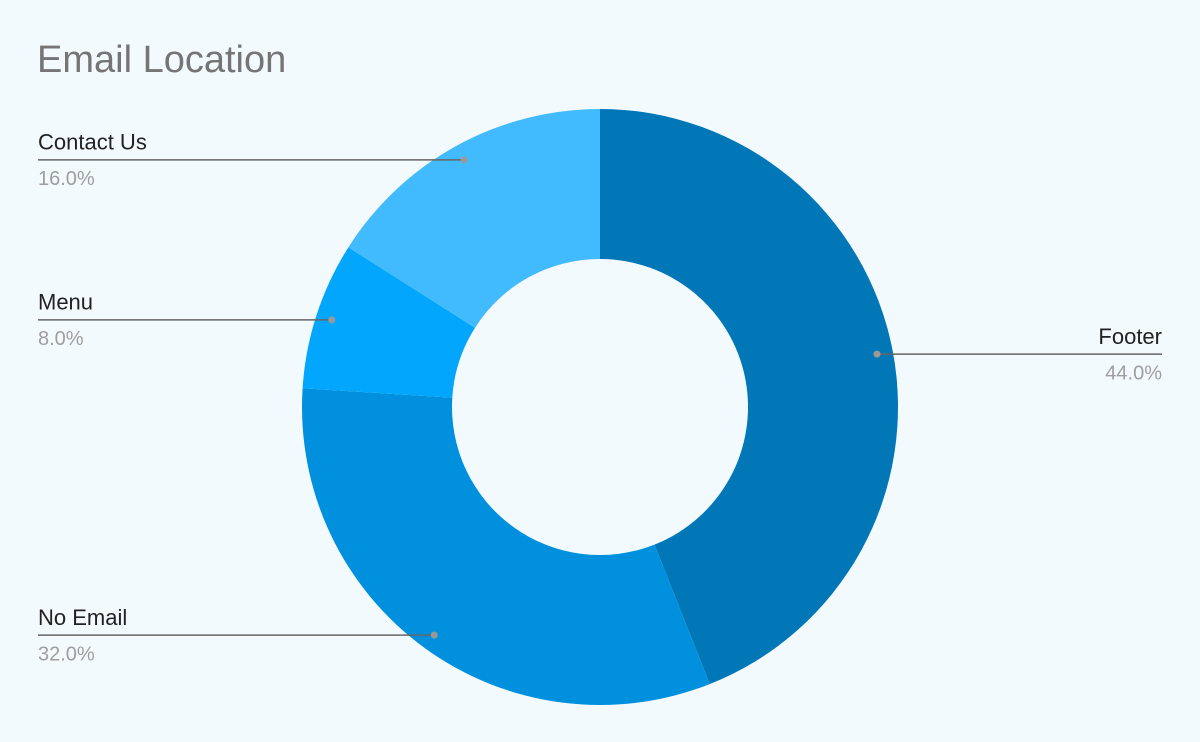 This screenshot has height=742, width=1200. What do you see at coordinates (82, 617) in the screenshot?
I see `slice-label: No Email` at bounding box center [82, 617].